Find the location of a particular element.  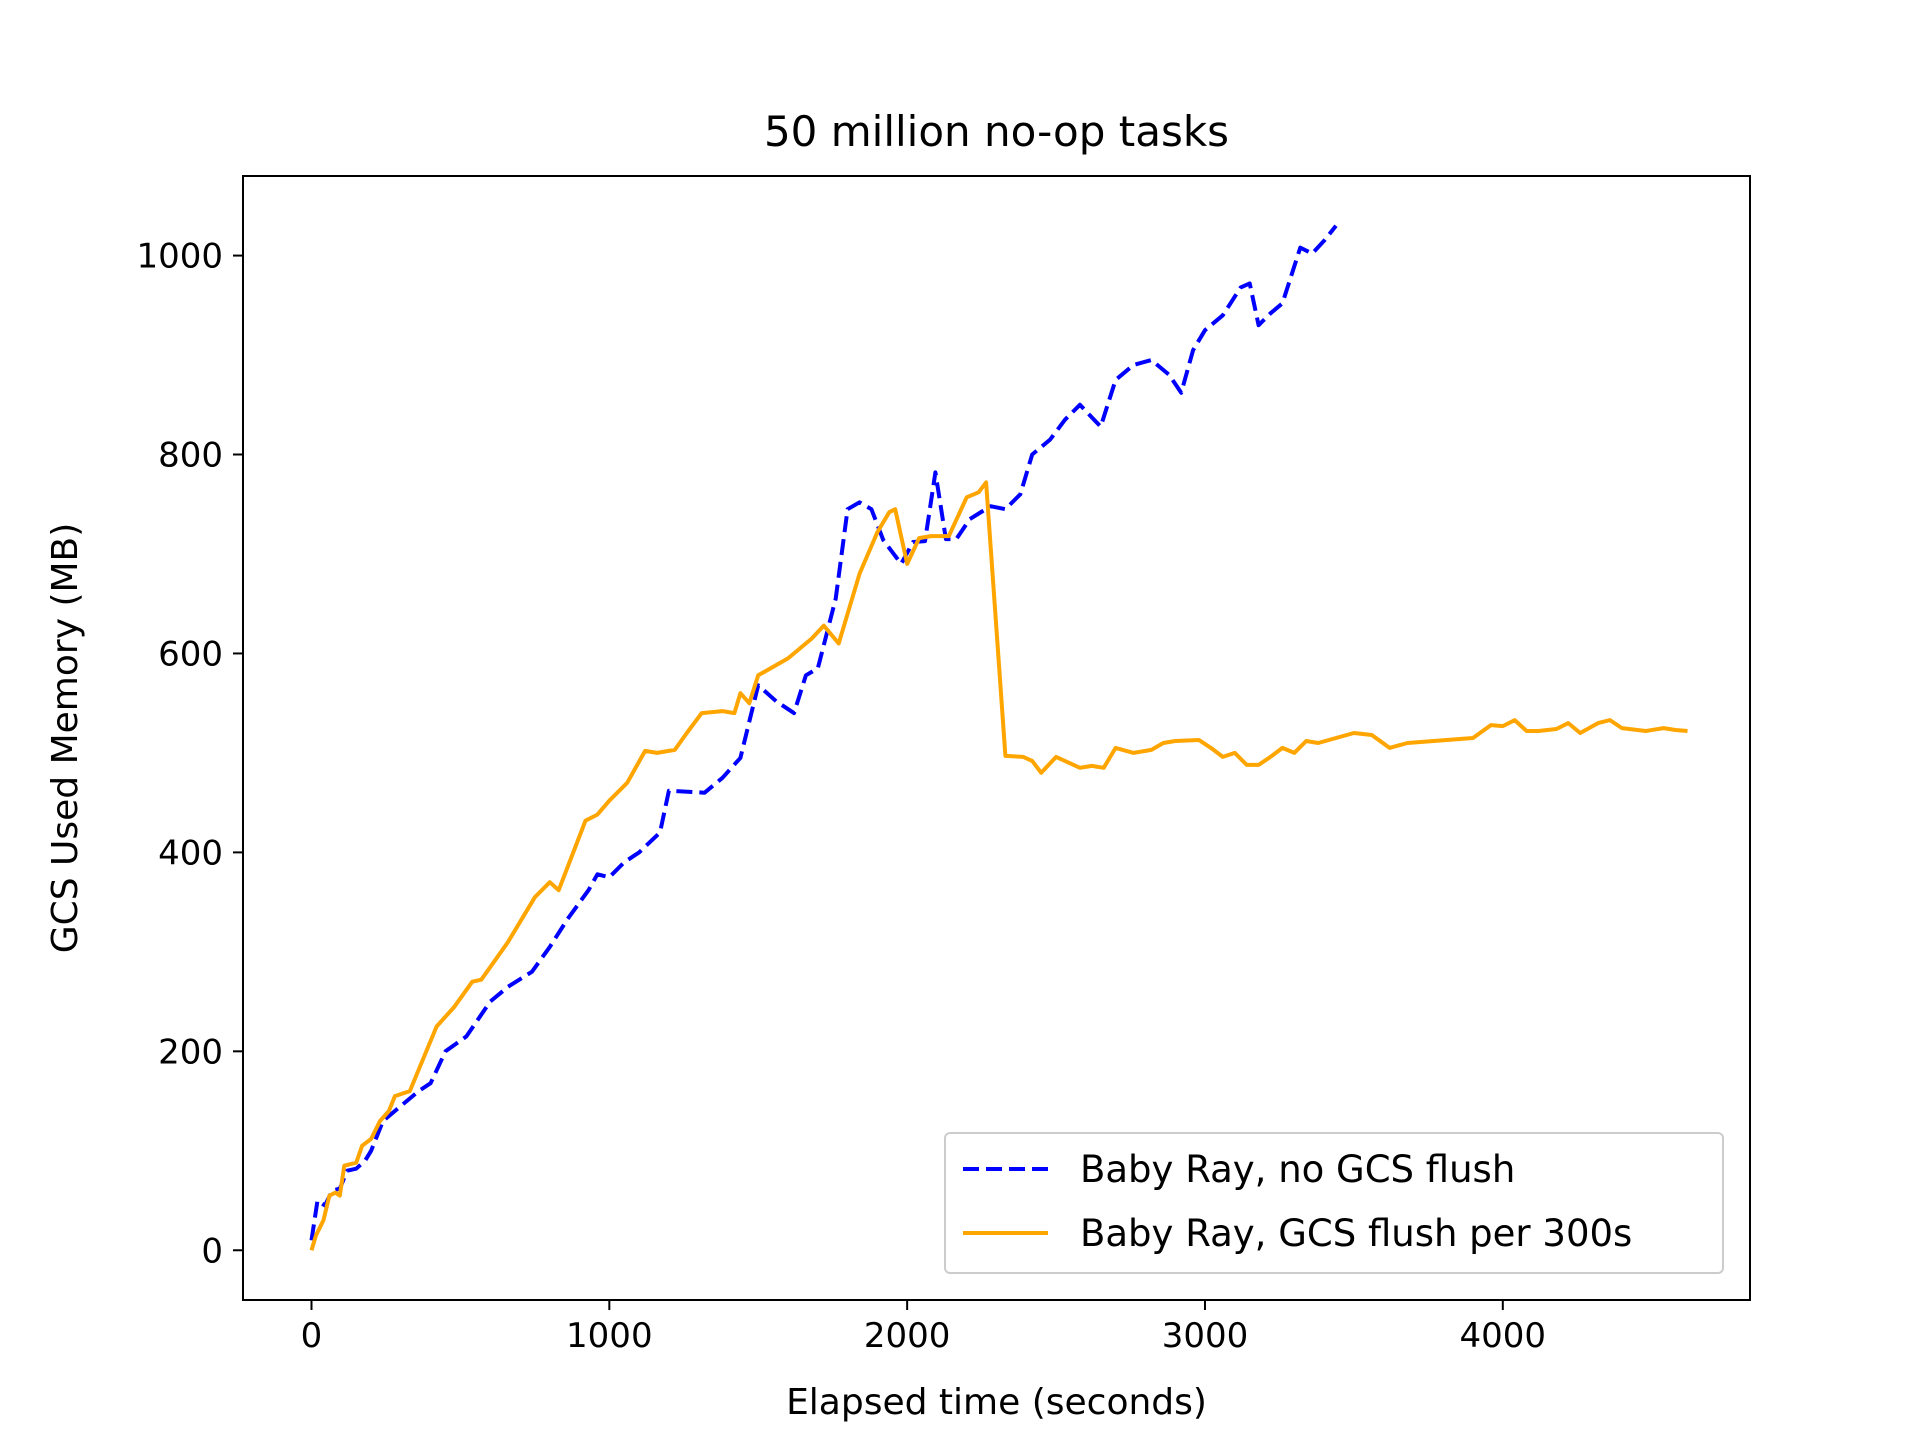

x-tick-label: 3000 is located at coordinates (1205, 1336).